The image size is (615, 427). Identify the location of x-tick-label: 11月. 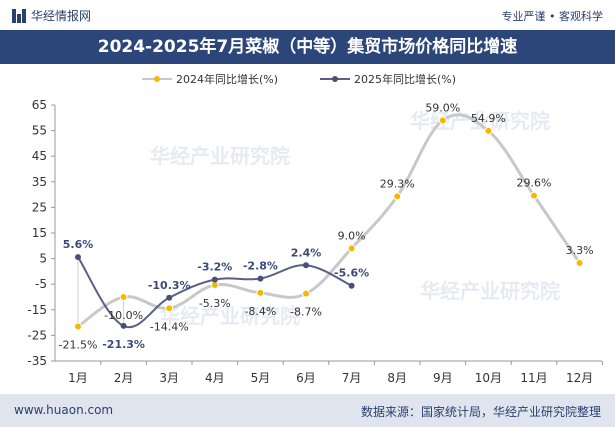
(533, 378).